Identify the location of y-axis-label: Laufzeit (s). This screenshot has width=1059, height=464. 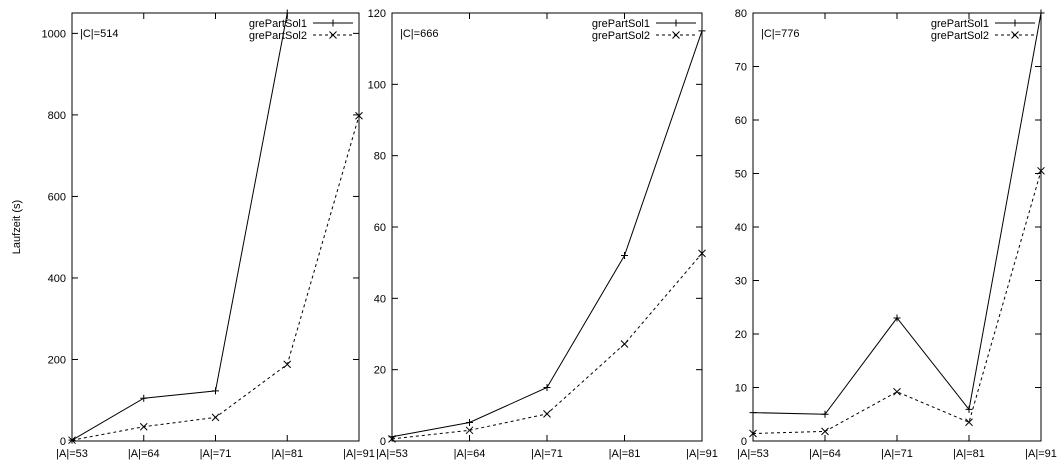
(17, 227).